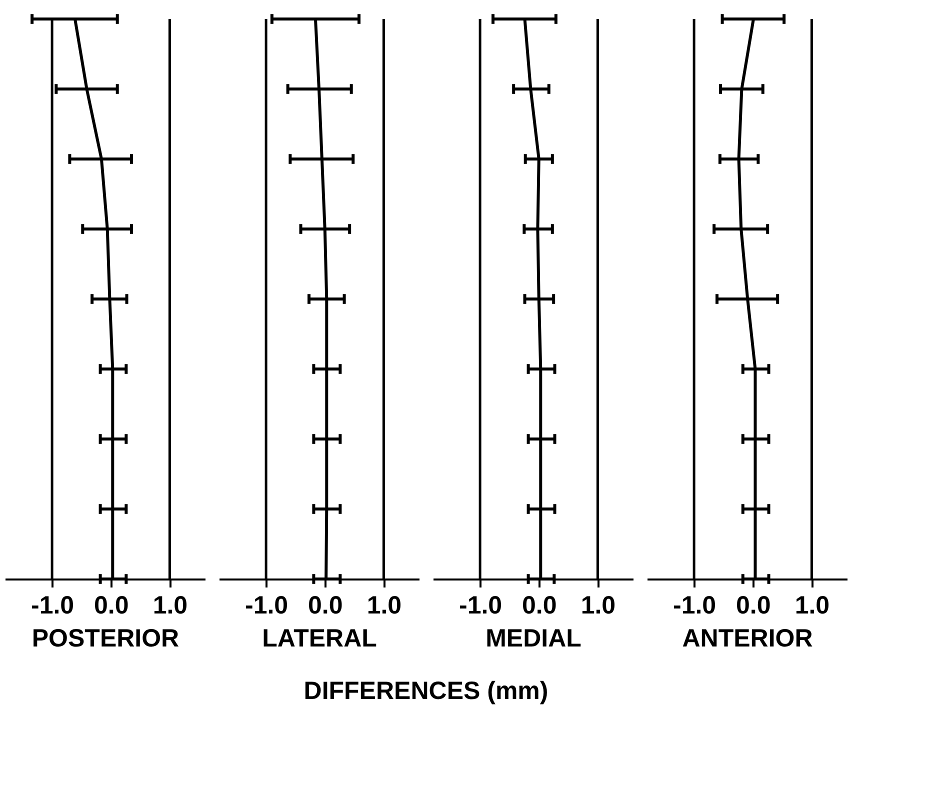 Image resolution: width=925 pixels, height=792 pixels. What do you see at coordinates (106, 638) in the screenshot?
I see `x-axis-title: POSTERIOR` at bounding box center [106, 638].